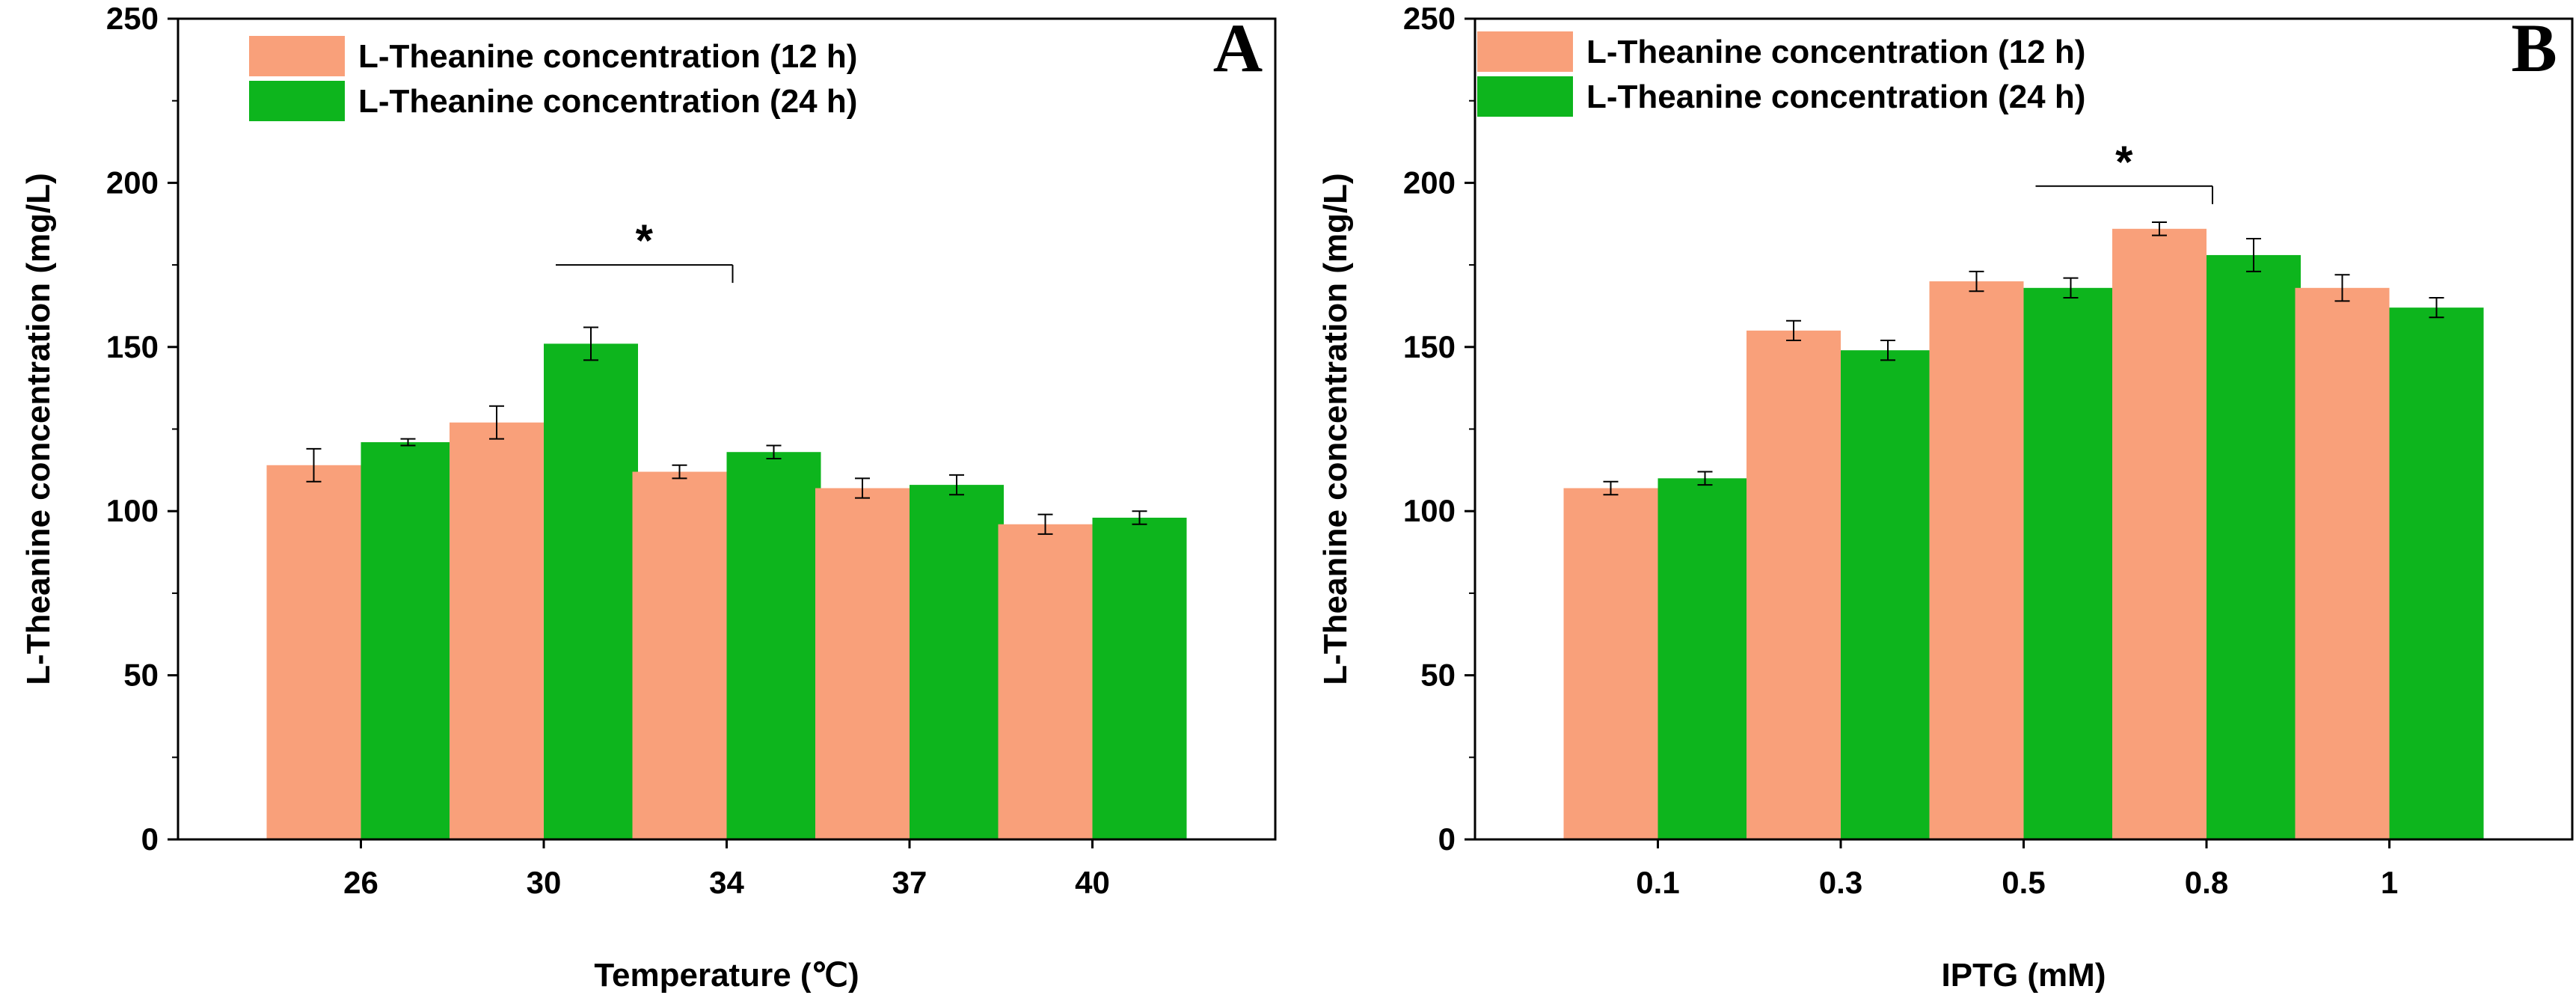  Describe the element at coordinates (1657, 882) in the screenshot. I see `x-tick-label: 0.1` at that location.